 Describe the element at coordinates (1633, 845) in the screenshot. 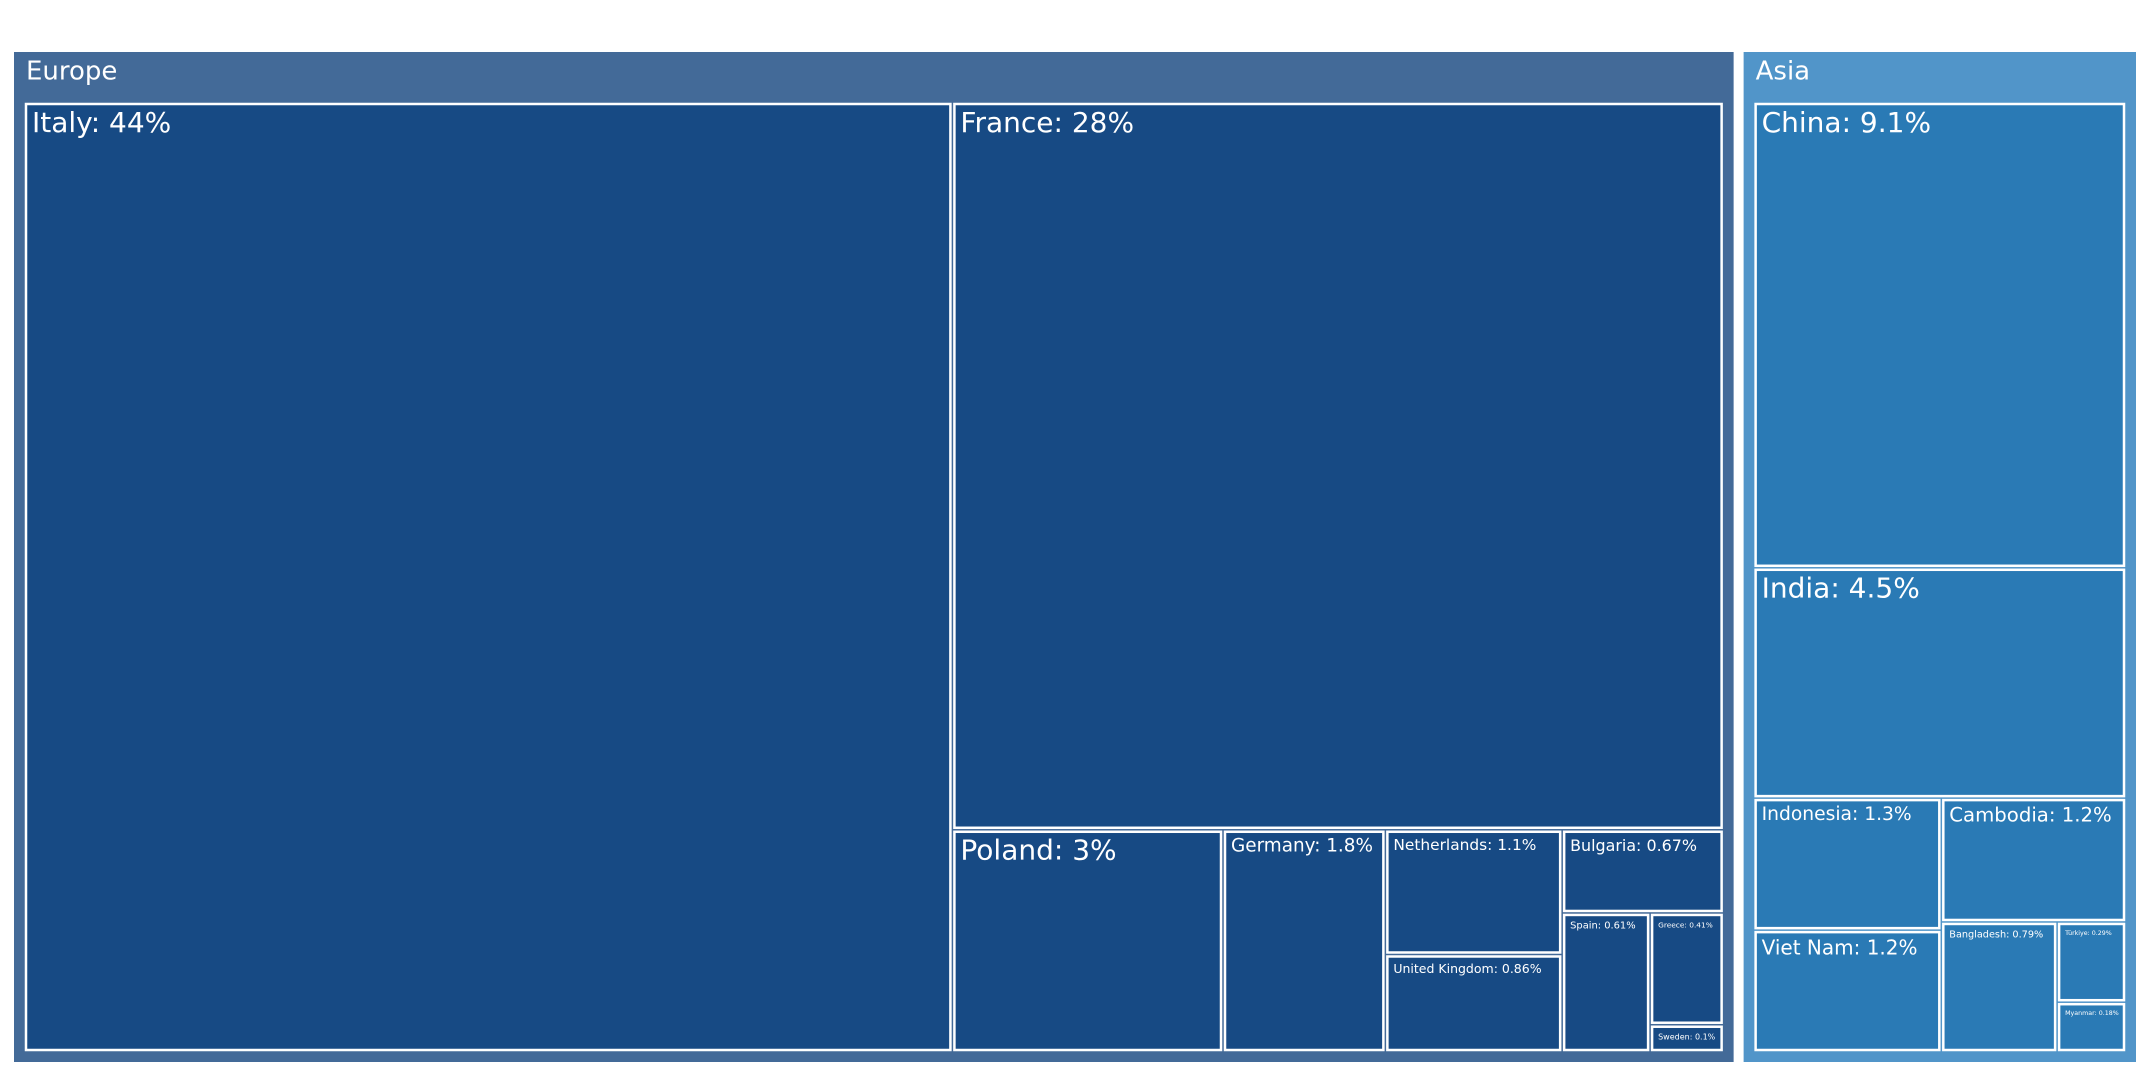

I see `leaf-label: Bulgaria: 0.67%` at that location.